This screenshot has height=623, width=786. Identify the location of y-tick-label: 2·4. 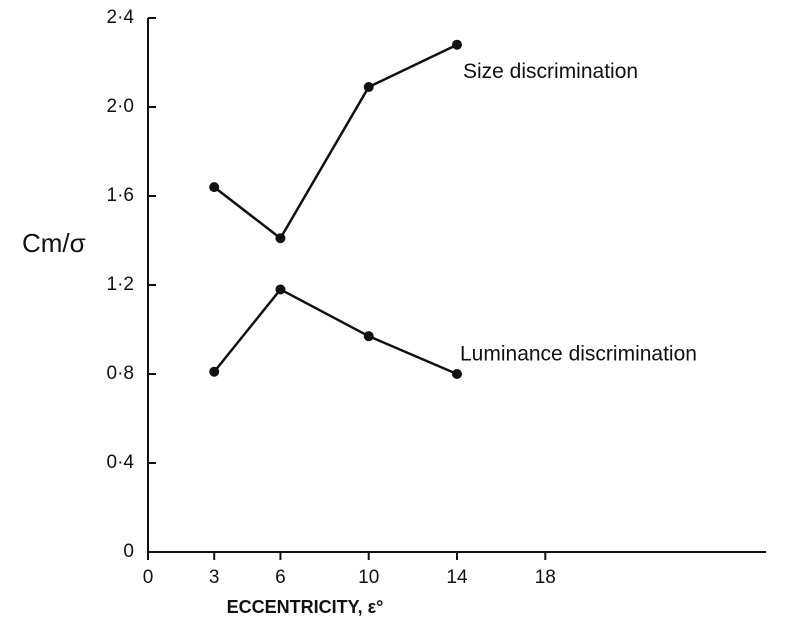
(121, 17).